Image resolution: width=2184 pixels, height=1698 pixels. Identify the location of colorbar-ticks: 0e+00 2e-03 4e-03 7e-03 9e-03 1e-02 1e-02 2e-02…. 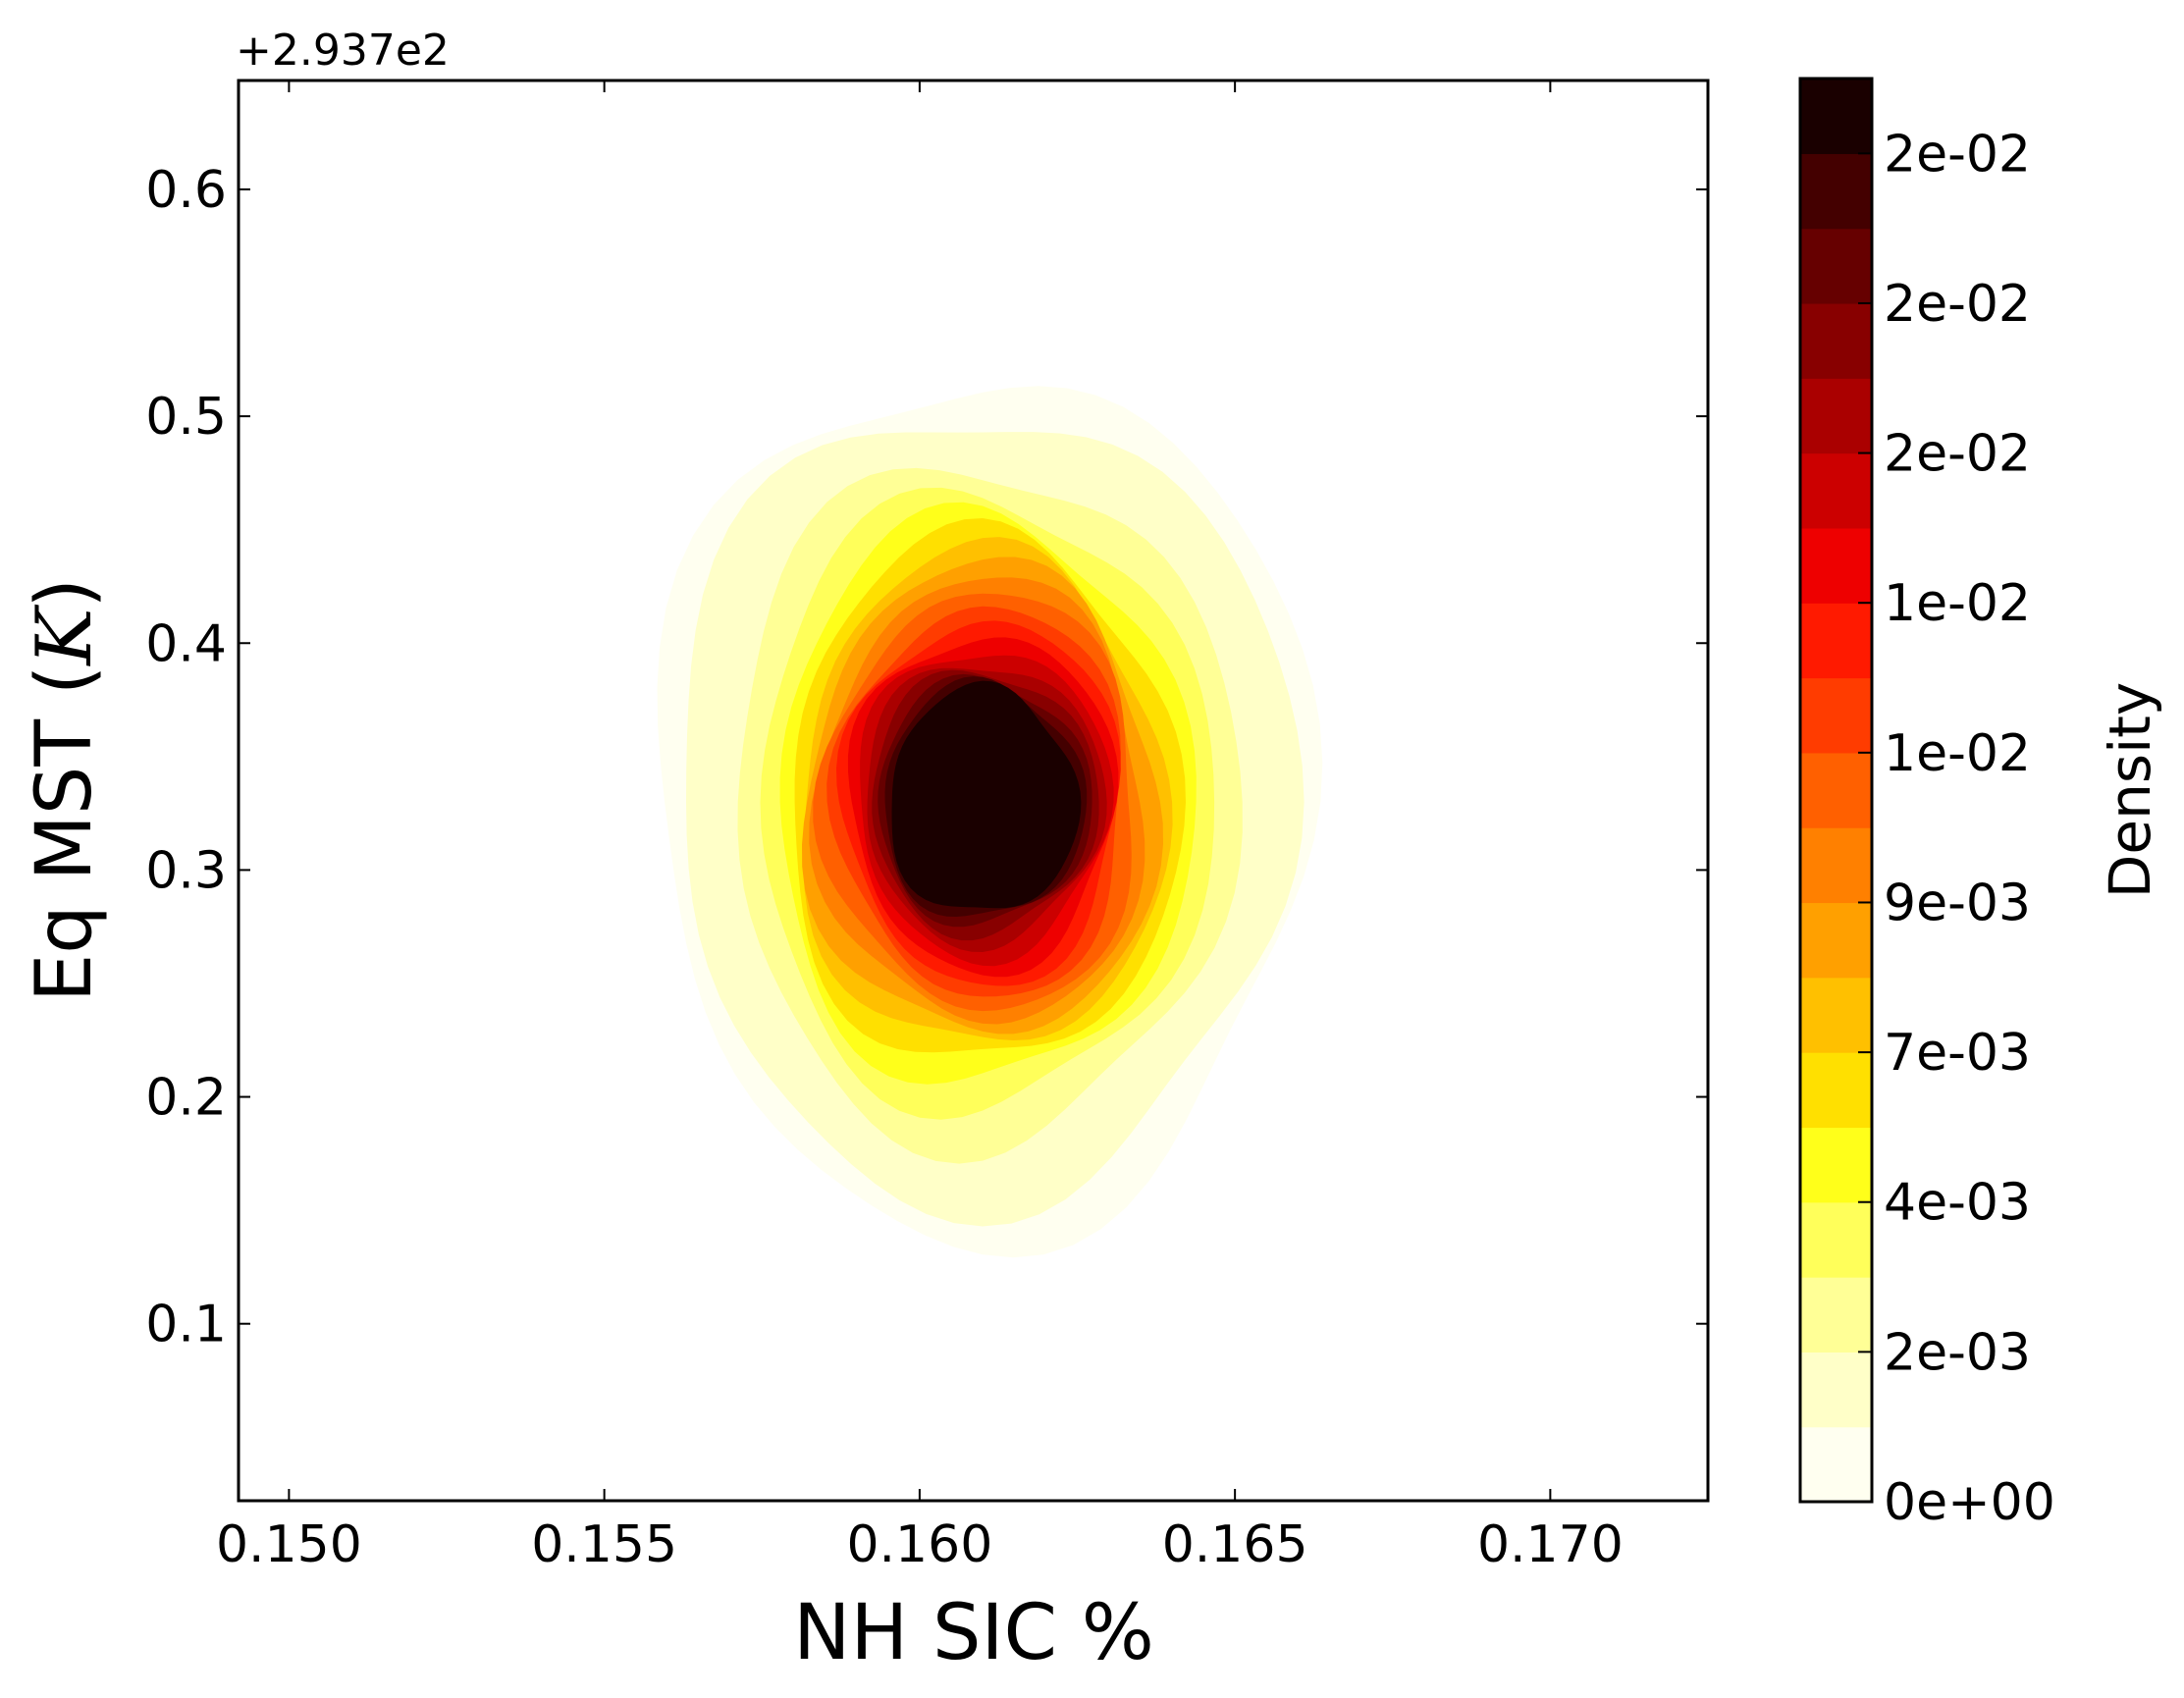
(1956, 828).